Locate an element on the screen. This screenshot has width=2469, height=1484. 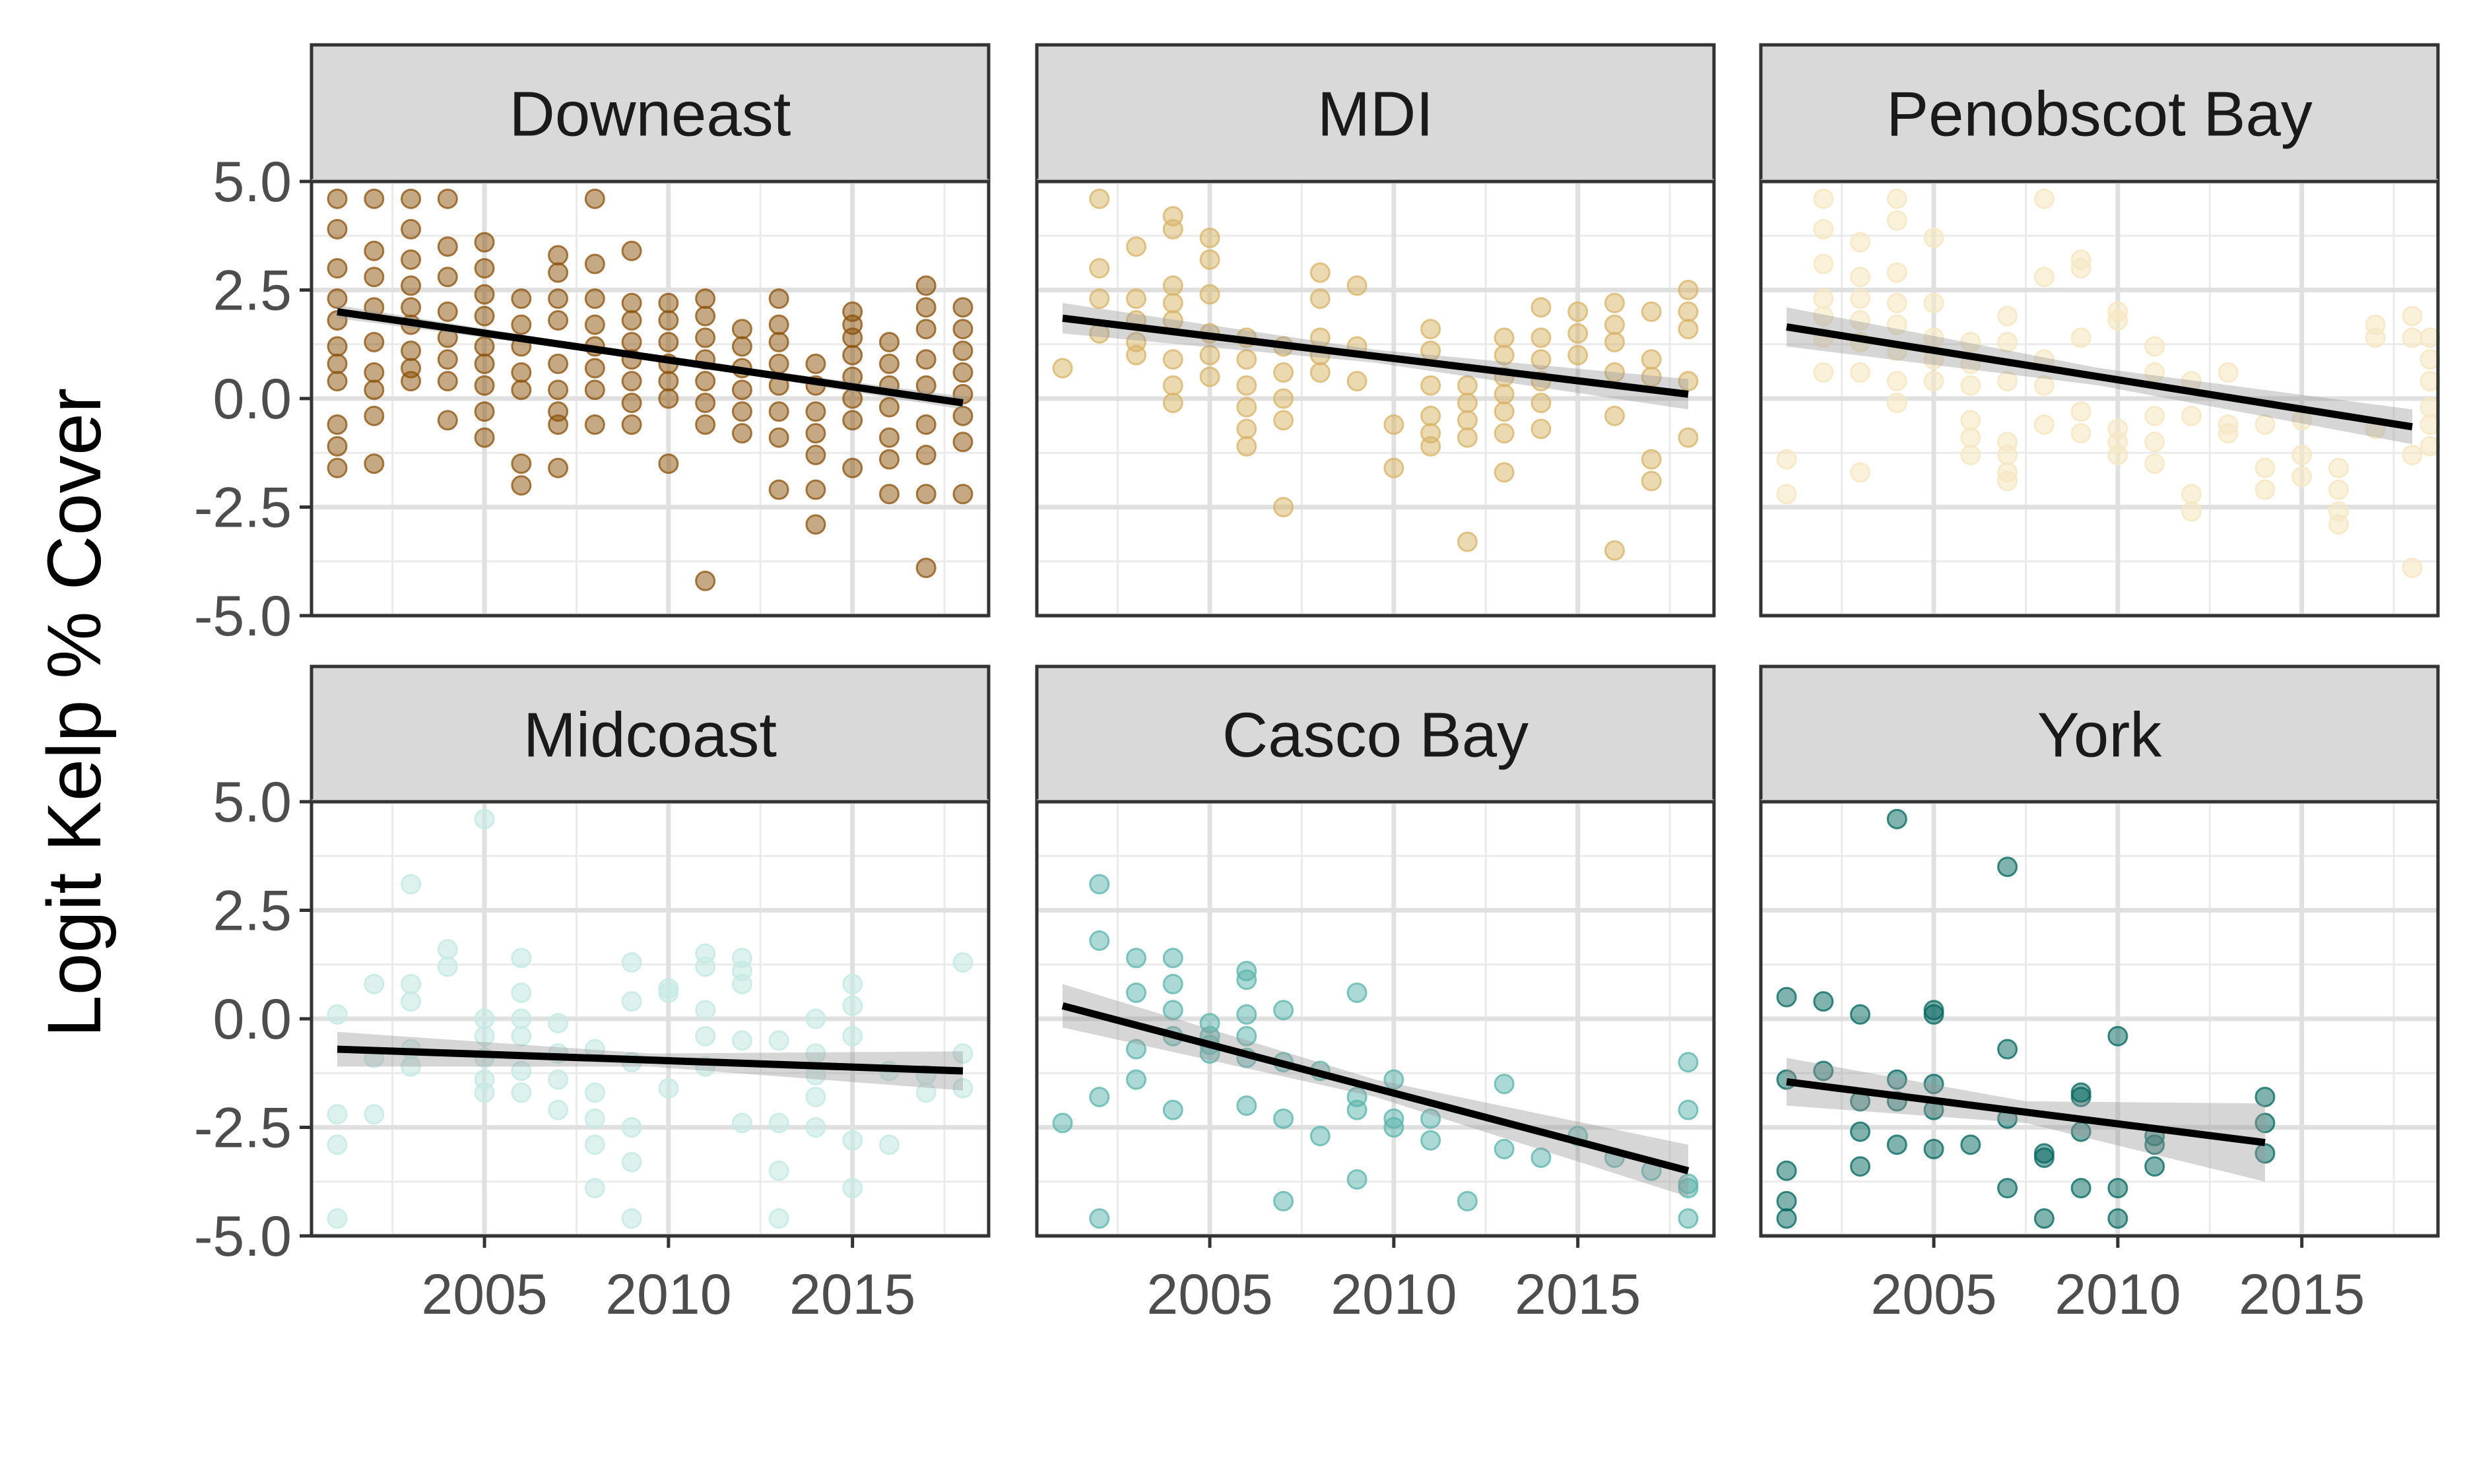
confidence-band is located at coordinates (2026, 1120).